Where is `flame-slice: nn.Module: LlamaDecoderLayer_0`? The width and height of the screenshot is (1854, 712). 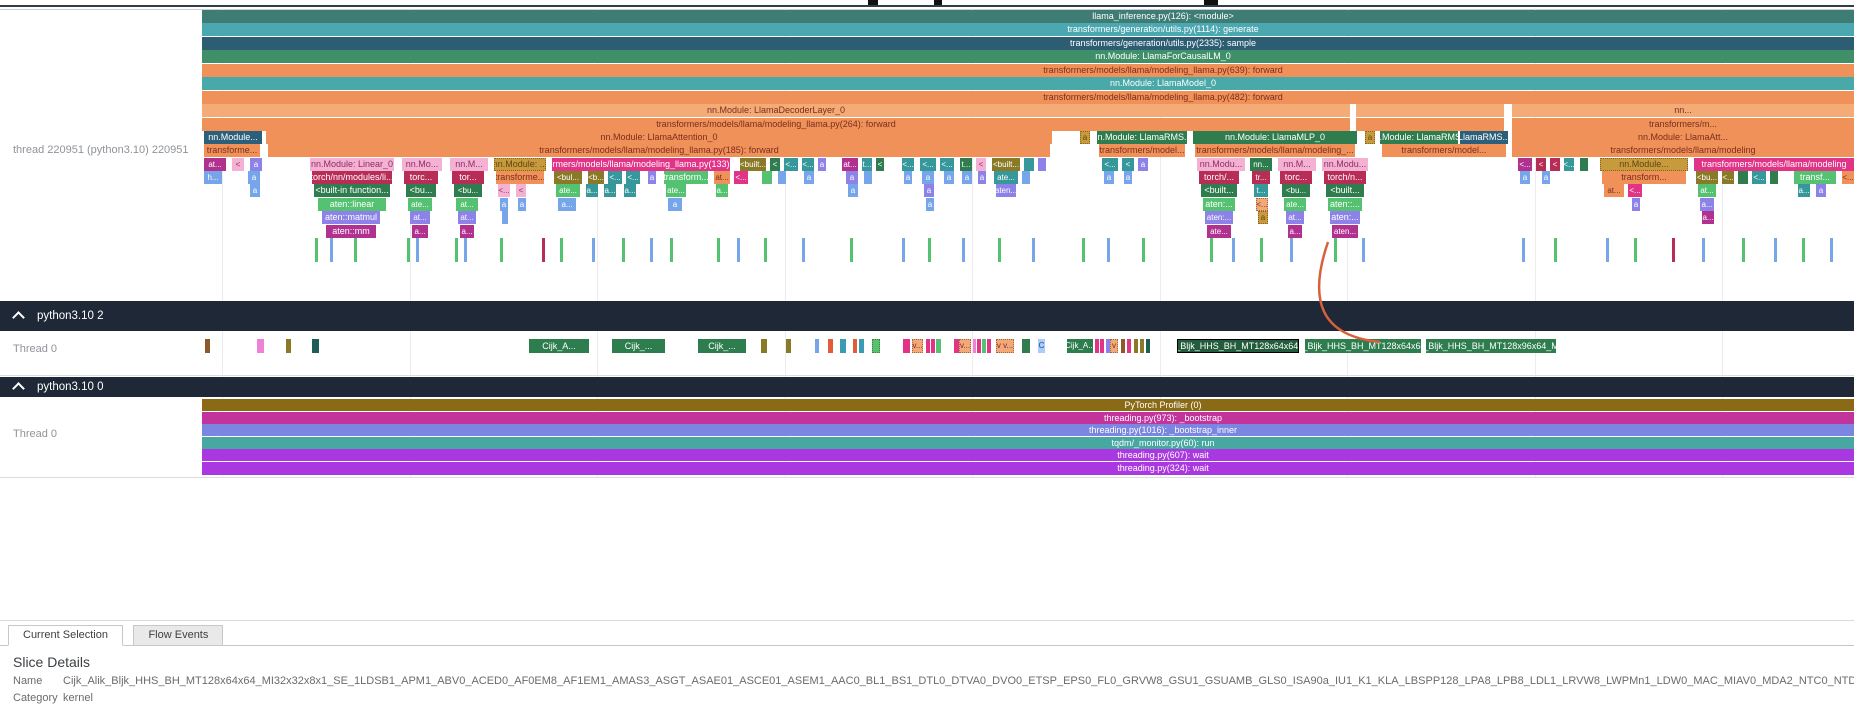
flame-slice: nn.Module: LlamaDecoderLayer_0 is located at coordinates (776, 110).